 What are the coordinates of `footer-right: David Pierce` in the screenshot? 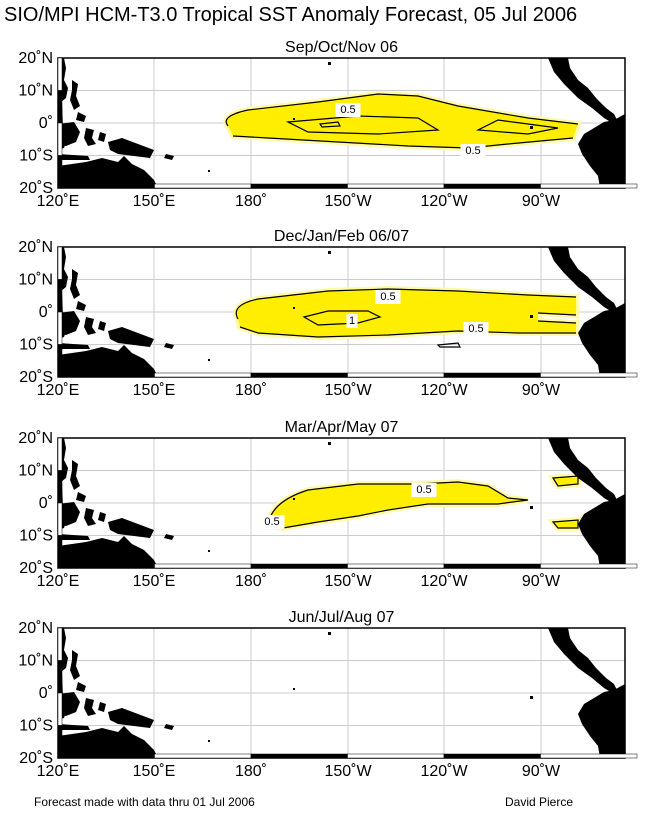 It's located at (539, 802).